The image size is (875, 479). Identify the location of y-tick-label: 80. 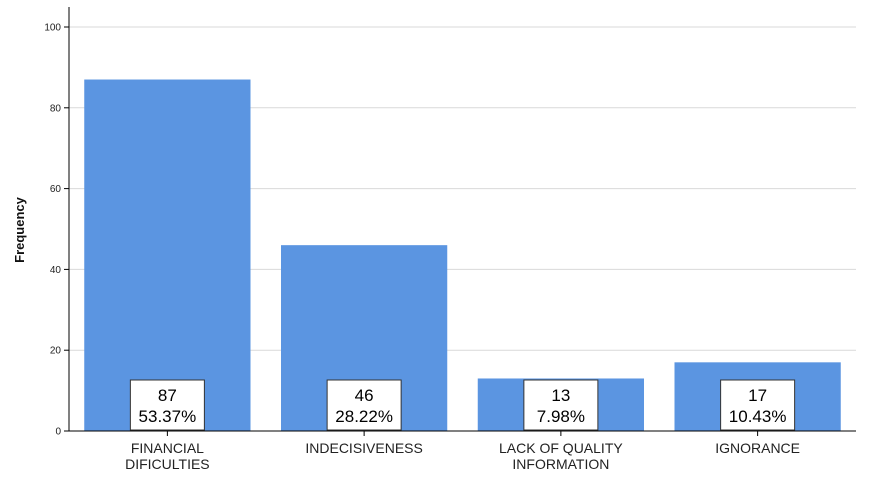
(56, 108).